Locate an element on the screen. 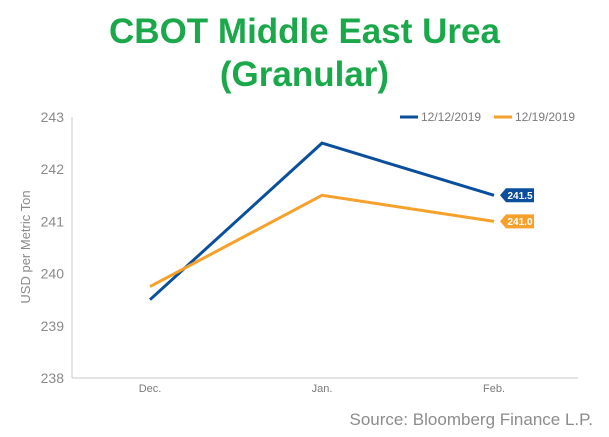 The width and height of the screenshot is (609, 437). legend-label-0: 12/12/2019 is located at coordinates (451, 117).